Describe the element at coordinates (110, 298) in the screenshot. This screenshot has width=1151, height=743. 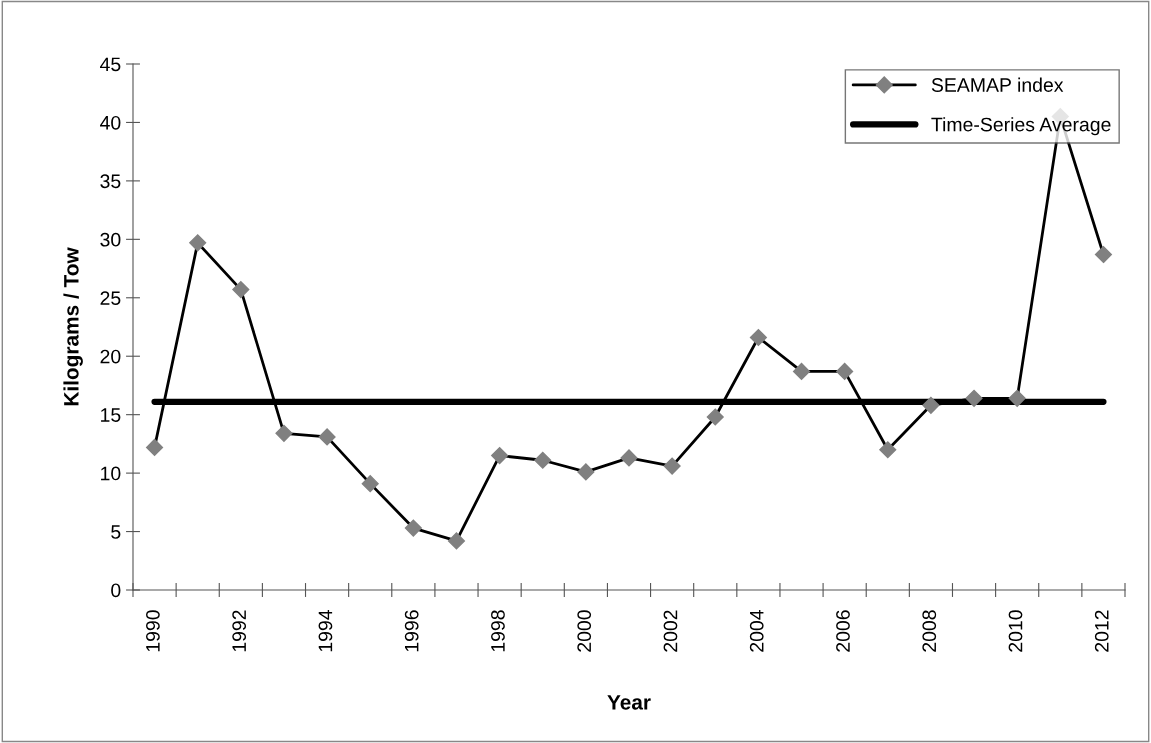
I see `y-tick-label: 25` at that location.